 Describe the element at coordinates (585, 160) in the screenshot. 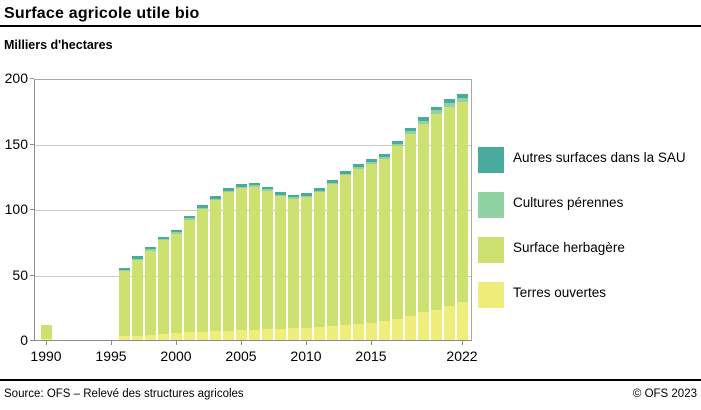

I see `legend-item: Autres surfaces dans la SAU` at that location.